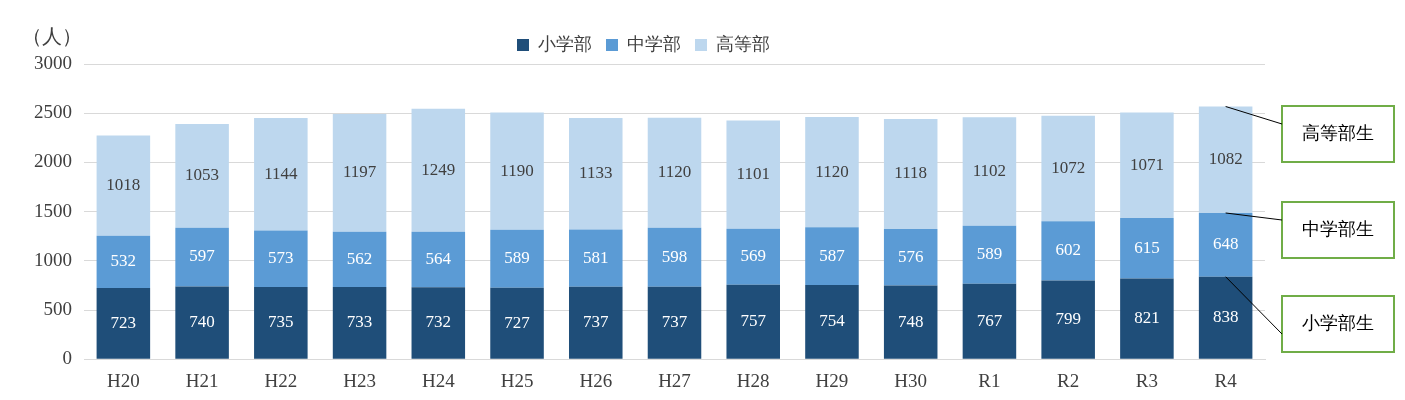 The height and width of the screenshot is (400, 1405). Describe the element at coordinates (596, 380) in the screenshot. I see `x-tick-label: H26` at that location.